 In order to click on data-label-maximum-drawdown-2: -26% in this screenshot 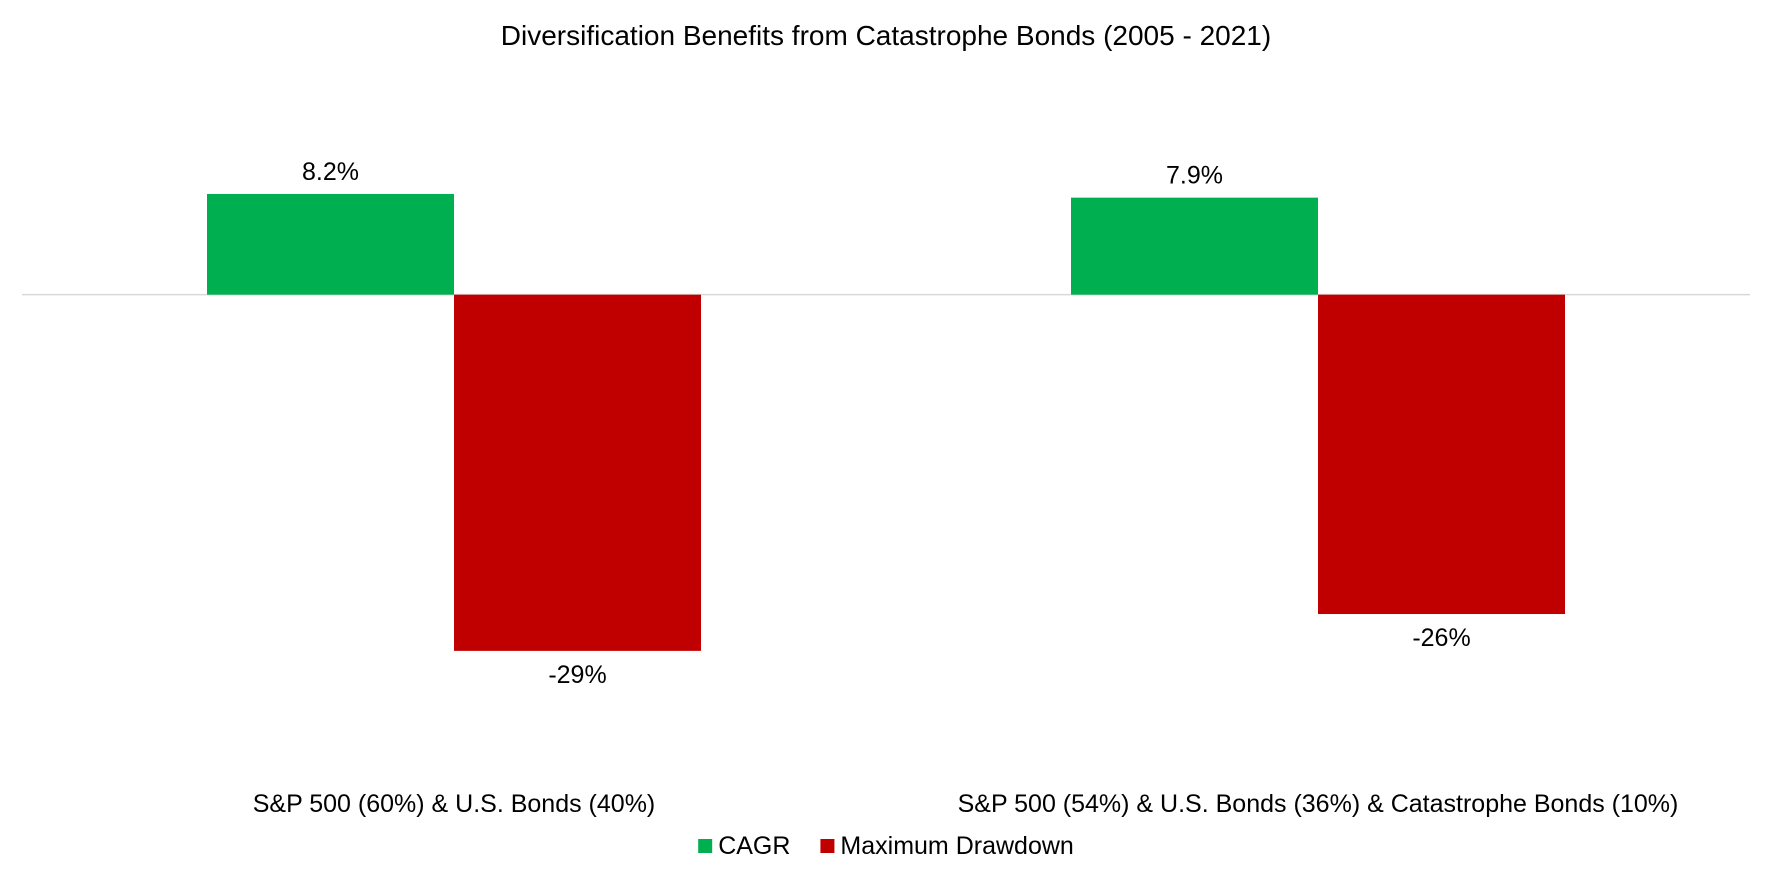, I will do `click(1441, 638)`.